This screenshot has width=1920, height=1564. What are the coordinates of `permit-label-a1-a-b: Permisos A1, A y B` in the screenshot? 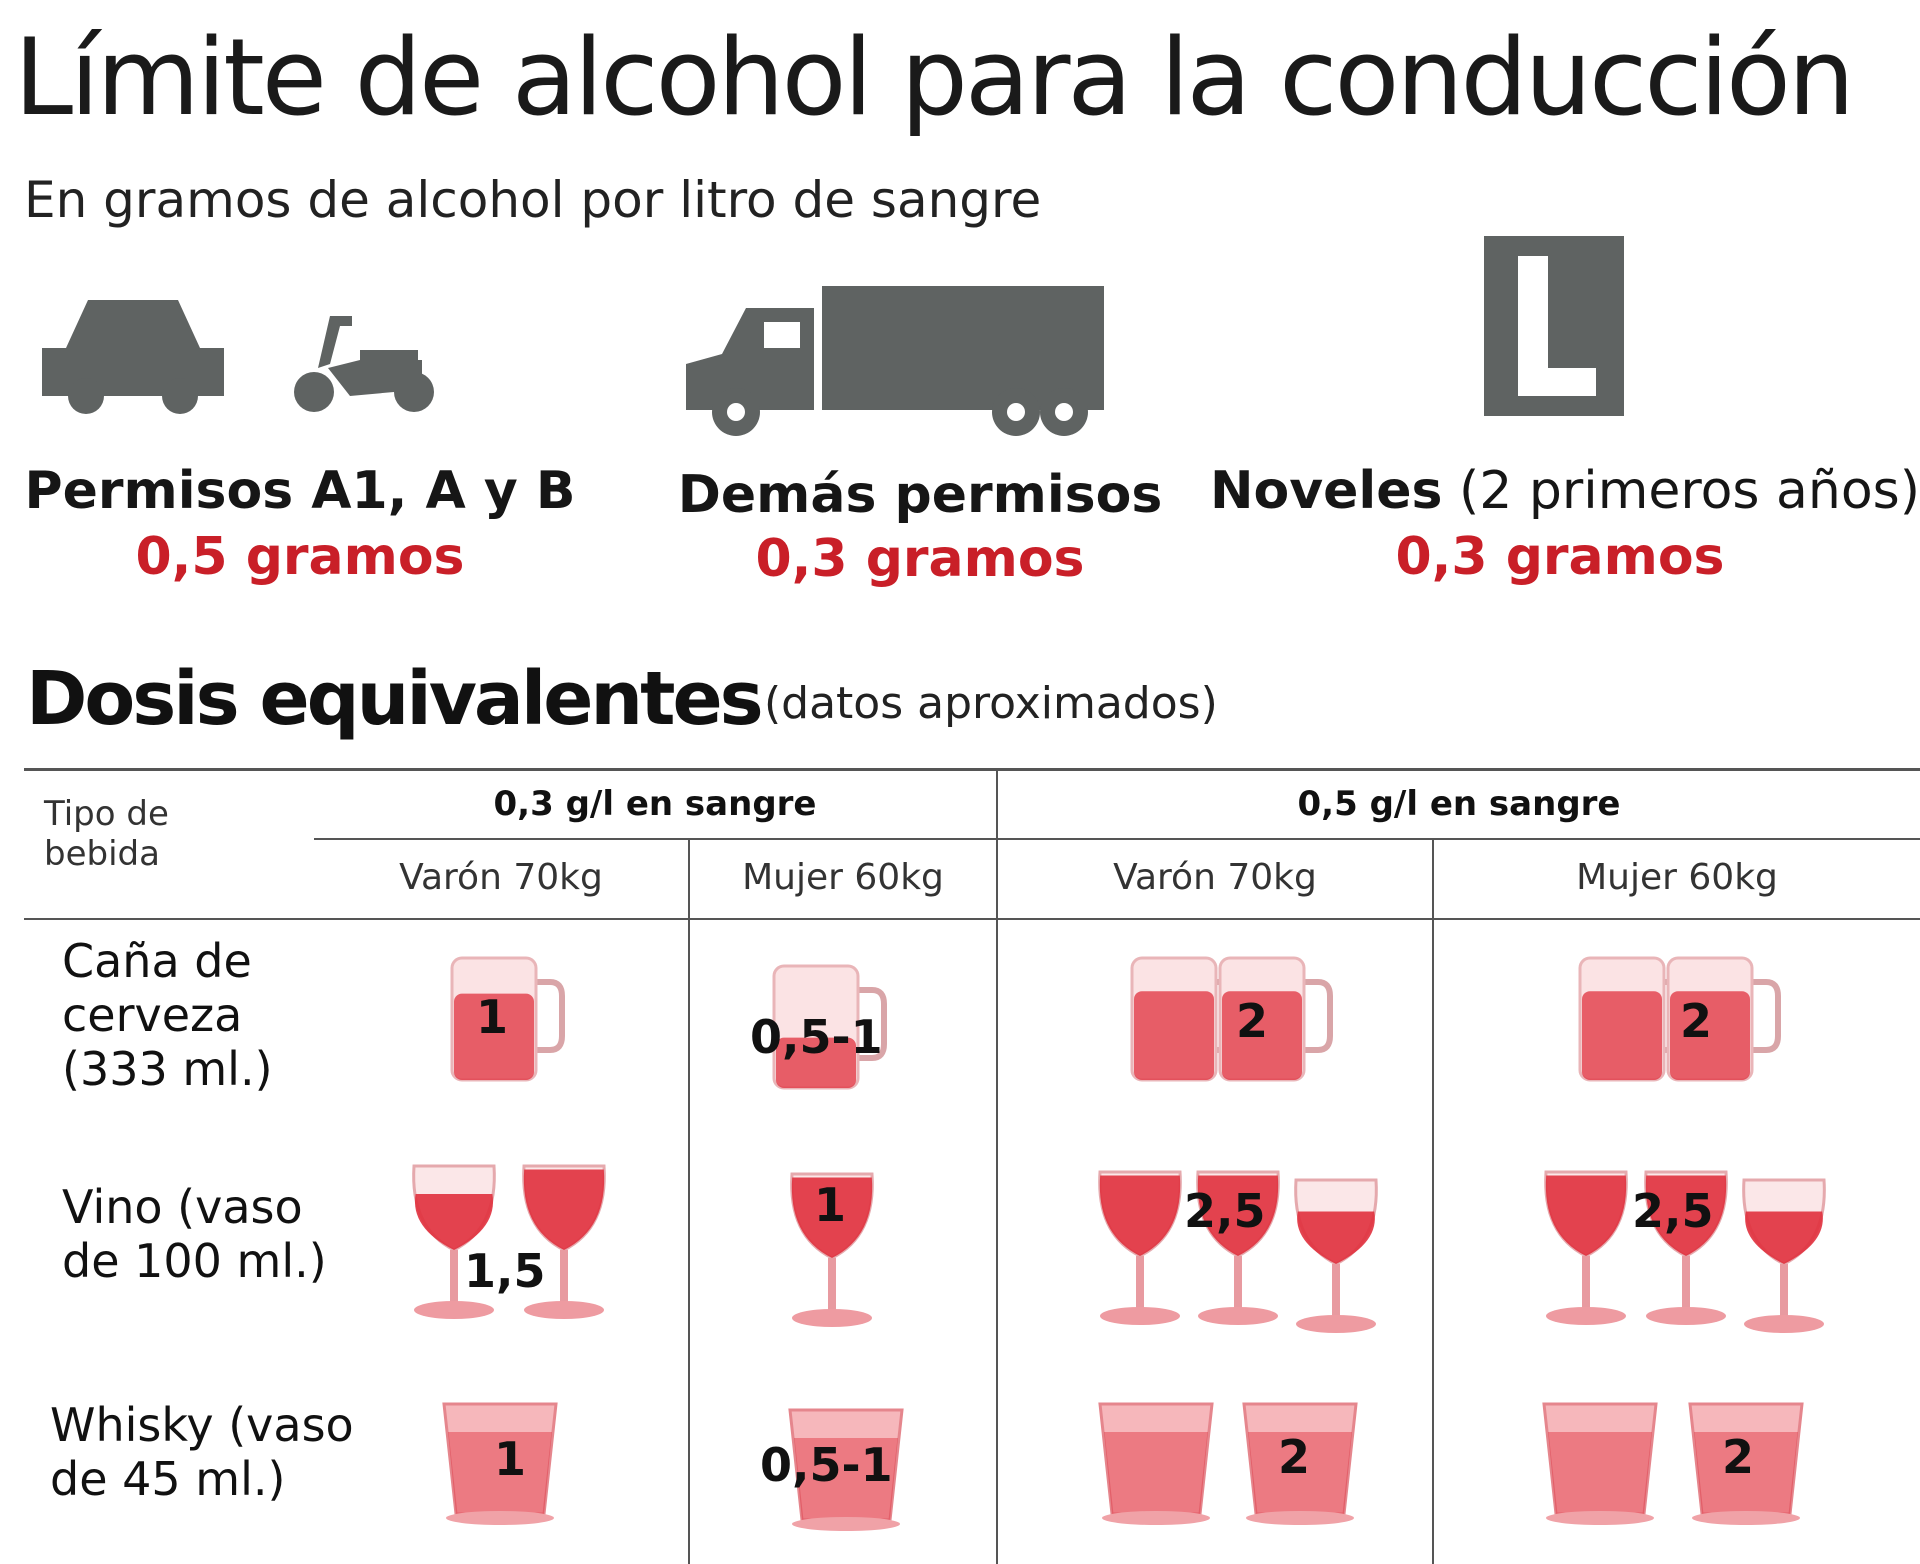 It's located at (300, 491).